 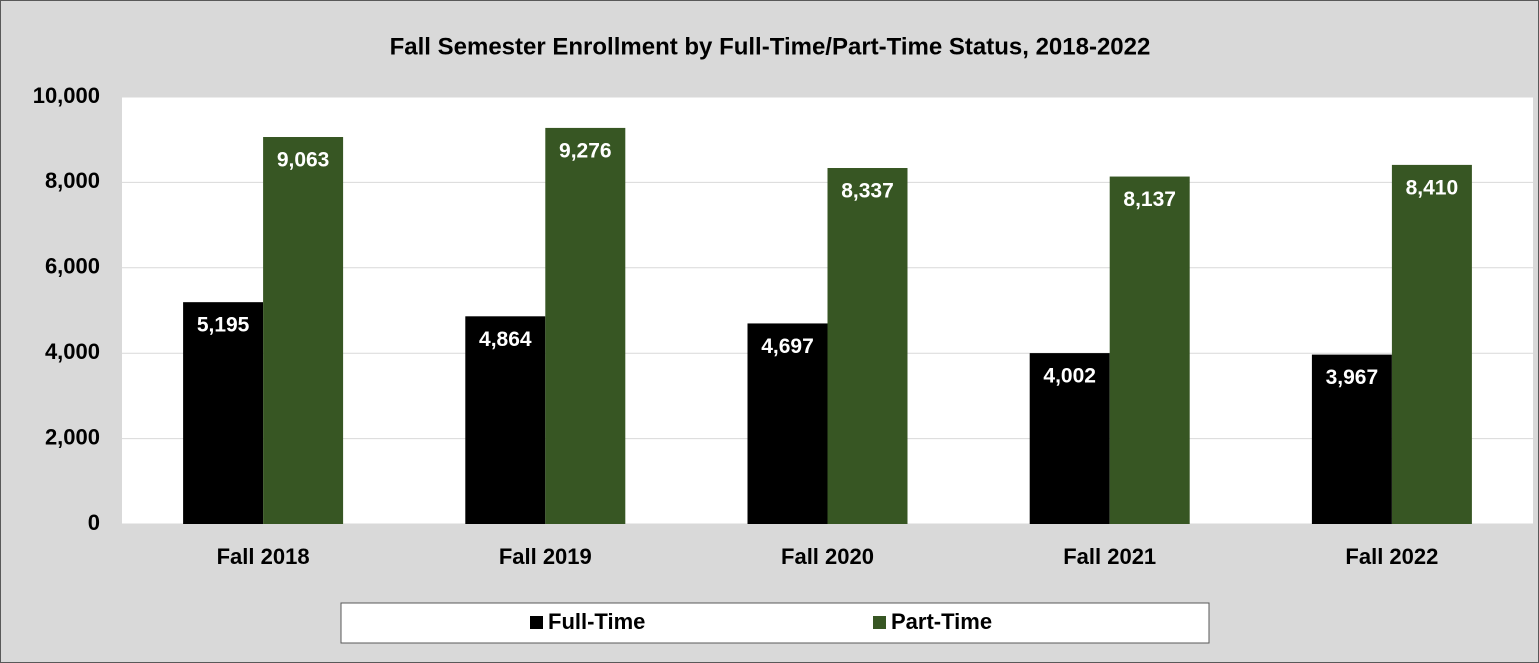 What do you see at coordinates (1352, 377) in the screenshot?
I see `data-label: 3,967` at bounding box center [1352, 377].